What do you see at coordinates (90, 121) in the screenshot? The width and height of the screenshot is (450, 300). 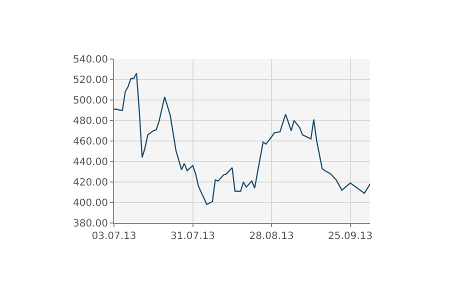 I see `y-tick-label: 480.00` at bounding box center [90, 121].